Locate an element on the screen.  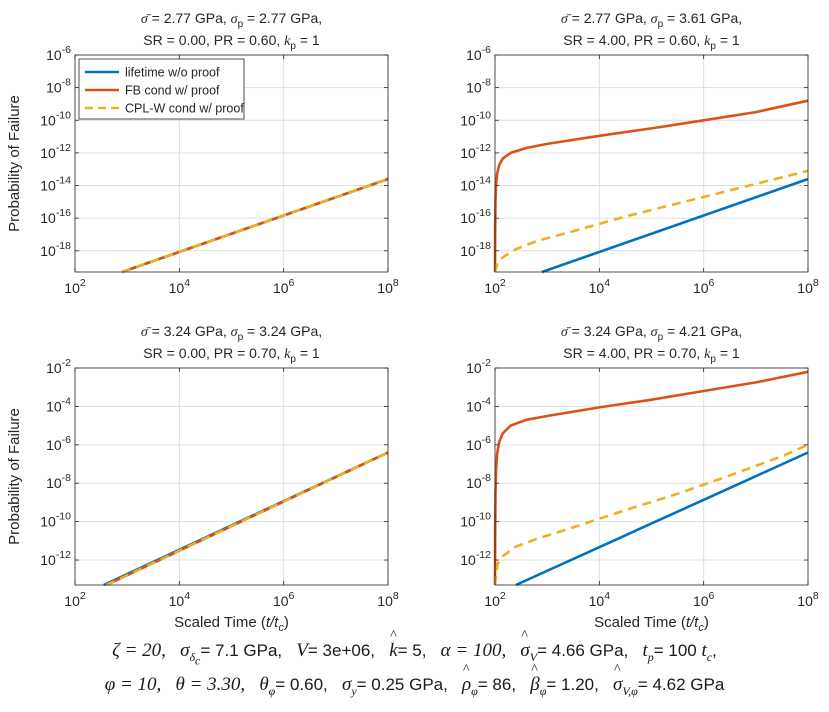
sigma-y-value: = 0.25 GPa, is located at coordinates (402, 684).